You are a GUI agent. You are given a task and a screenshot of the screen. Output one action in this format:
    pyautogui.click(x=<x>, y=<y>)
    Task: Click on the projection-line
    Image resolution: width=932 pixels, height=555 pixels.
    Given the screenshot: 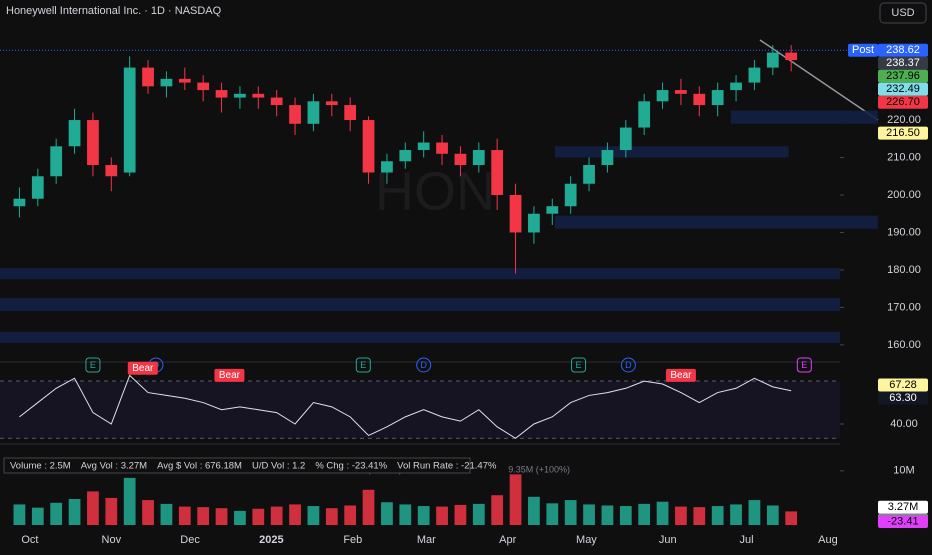 What is the action you would take?
    pyautogui.click(x=819, y=80)
    